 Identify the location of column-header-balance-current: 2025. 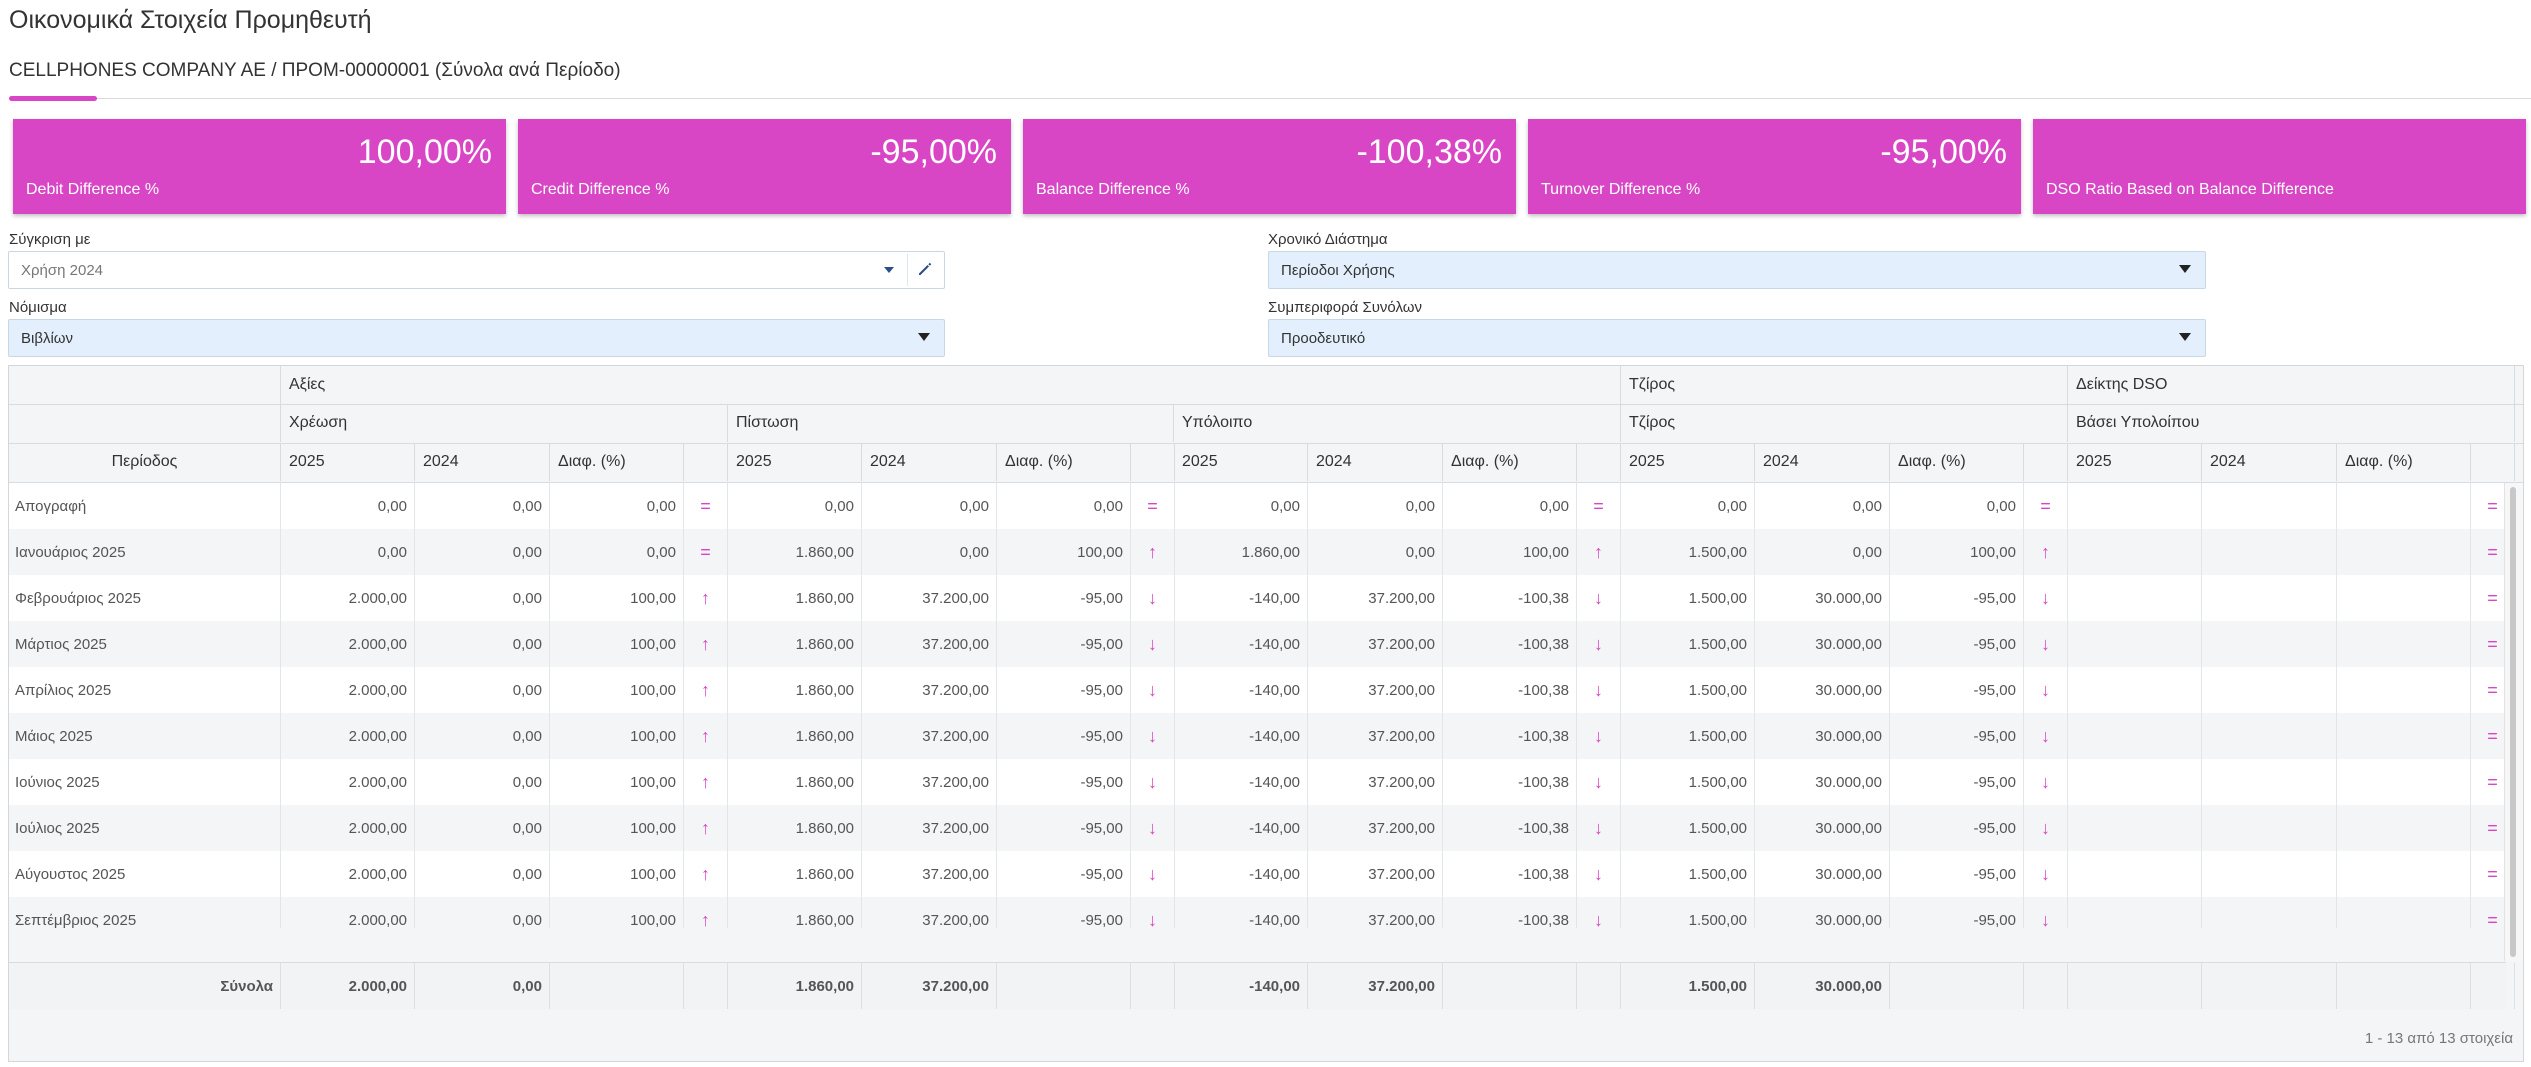
(1241, 462).